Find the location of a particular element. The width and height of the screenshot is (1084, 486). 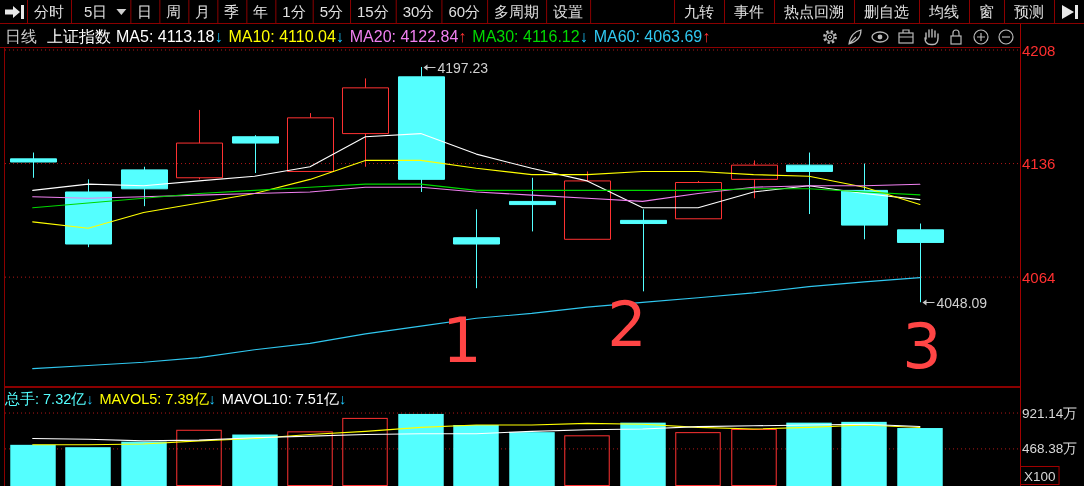

text: 30分 is located at coordinates (418, 11).